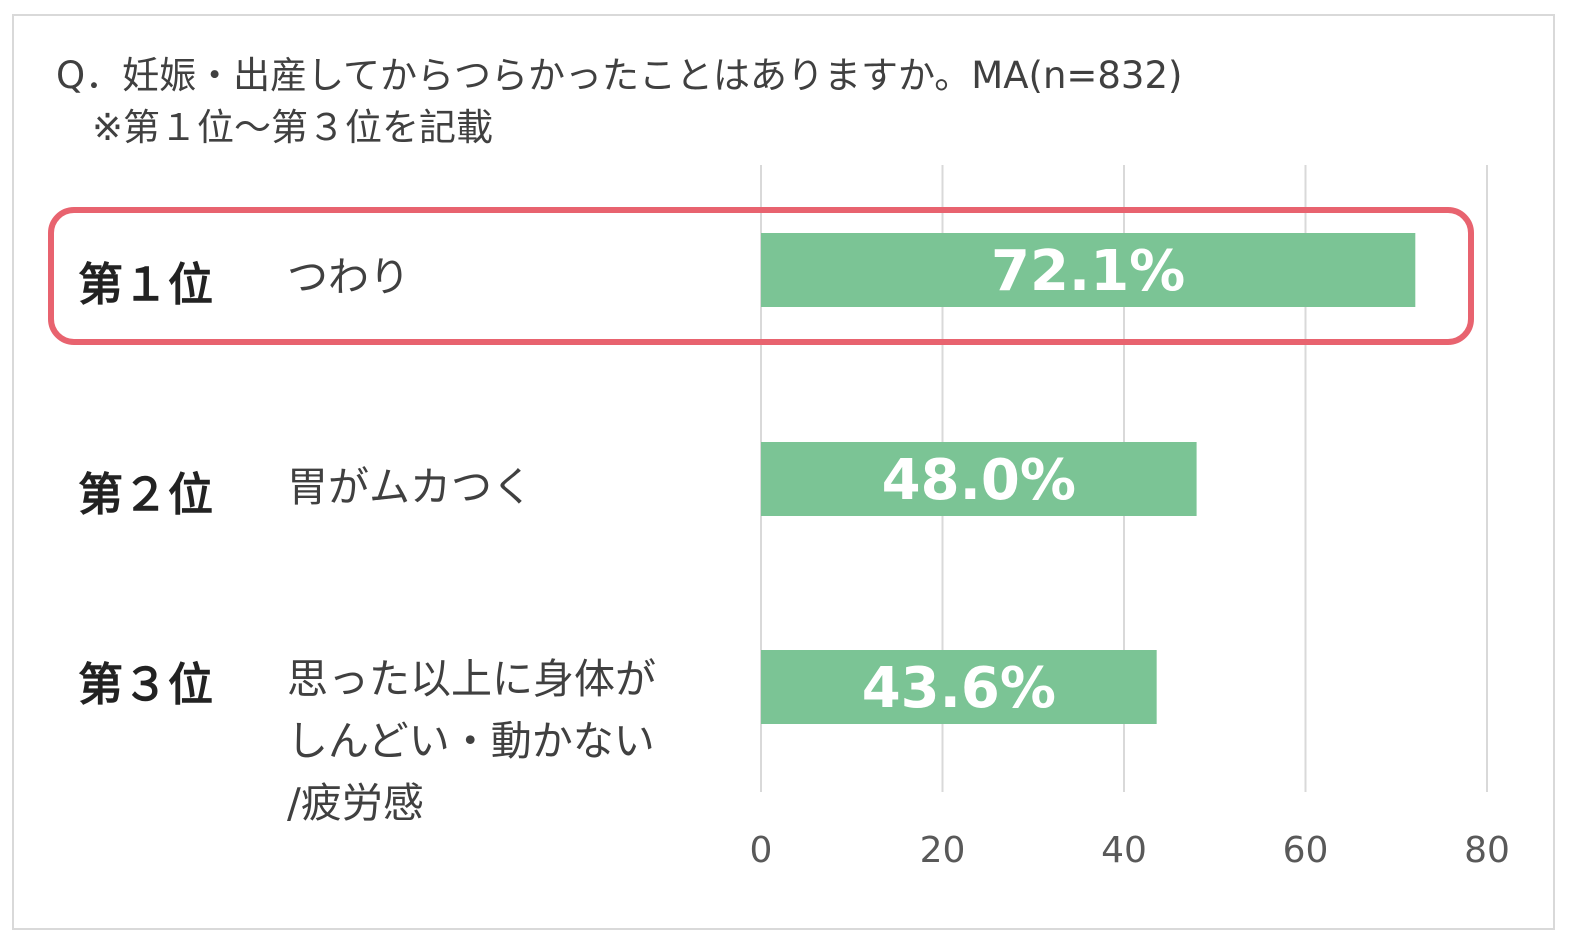 Image resolution: width=1572 pixels, height=952 pixels. I want to click on rank-2-item: 胃がムカつく, so click(410, 487).